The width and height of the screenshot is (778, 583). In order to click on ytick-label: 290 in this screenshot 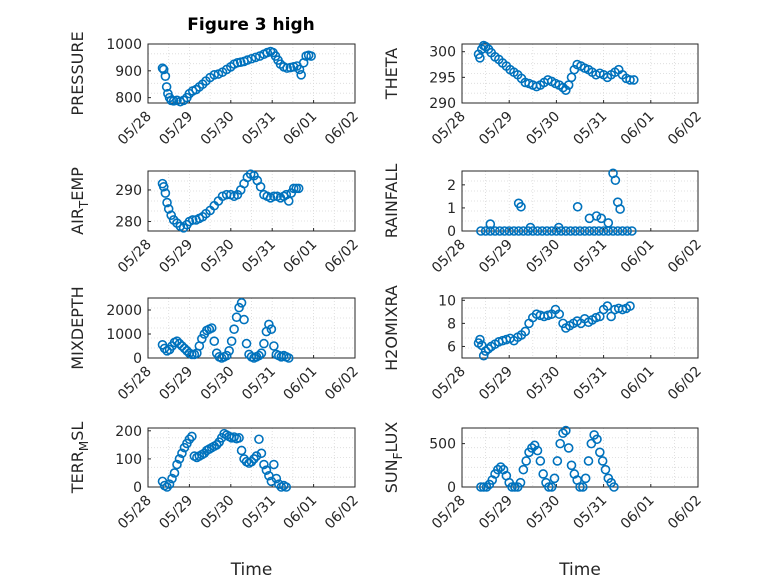, I will do `click(128, 191)`.